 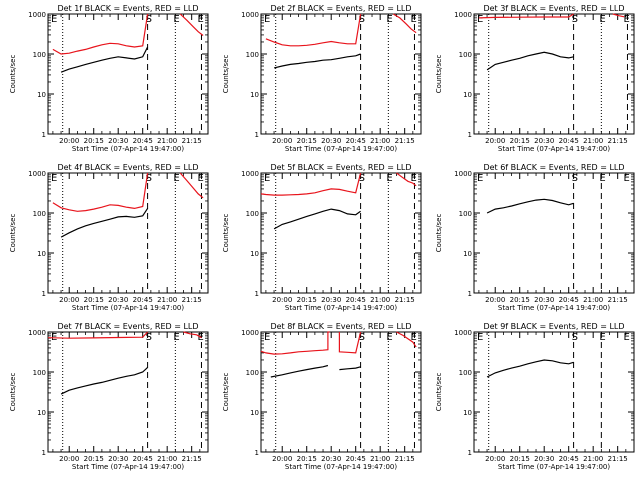 I want to click on chart-title: Det 9f BLACK = Events, RED = LLD, so click(x=553, y=326).